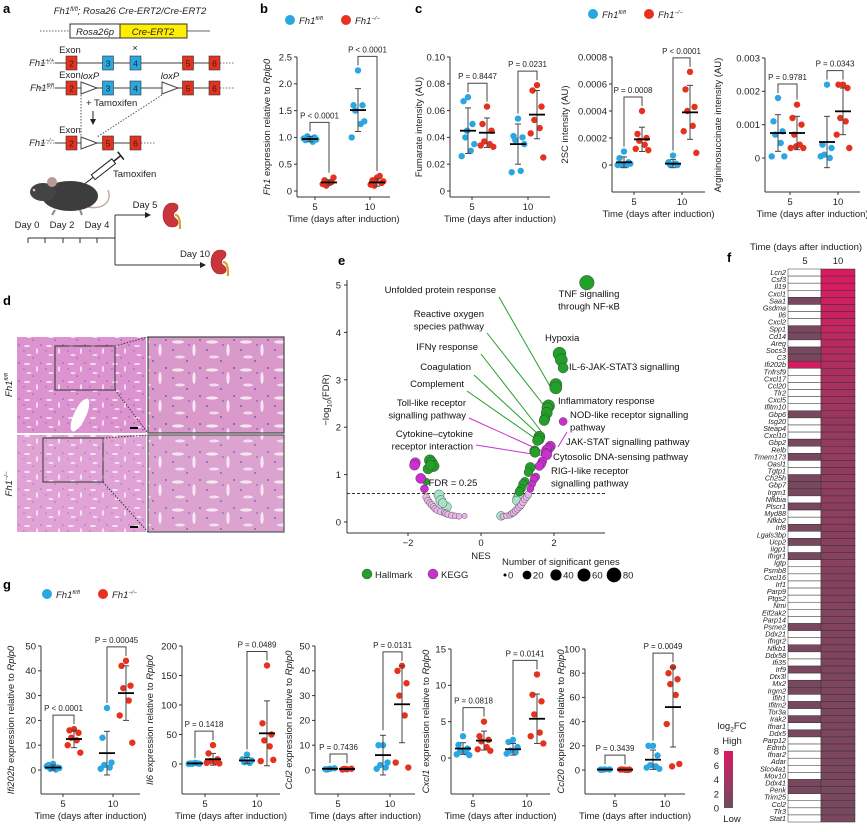 The width and height of the screenshot is (867, 832). Describe the element at coordinates (464, 516) in the screenshot. I see `kegg-point` at that location.